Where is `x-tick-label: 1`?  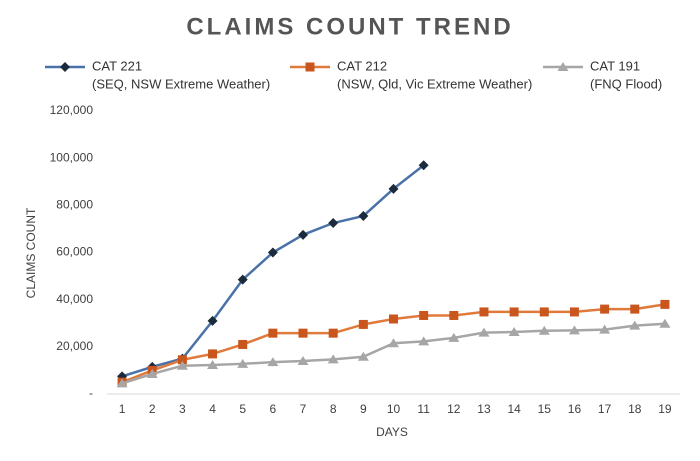
x-tick-label: 1 is located at coordinates (122, 409).